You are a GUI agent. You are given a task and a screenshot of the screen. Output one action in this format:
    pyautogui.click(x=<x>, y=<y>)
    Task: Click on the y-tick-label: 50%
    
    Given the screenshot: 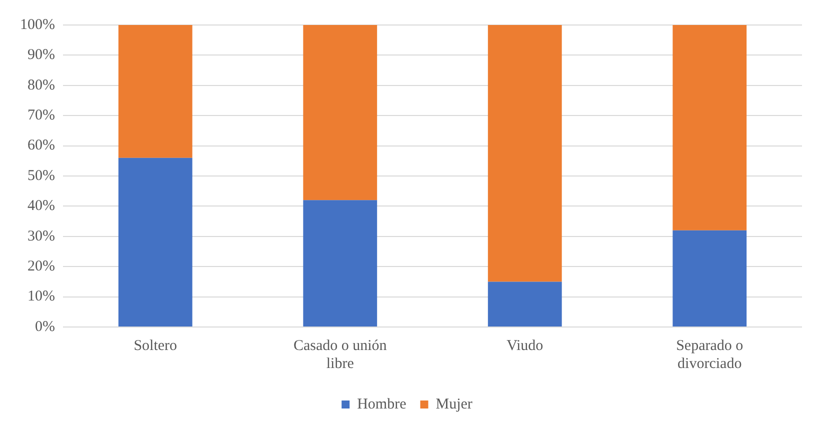 What is the action you would take?
    pyautogui.click(x=41, y=176)
    